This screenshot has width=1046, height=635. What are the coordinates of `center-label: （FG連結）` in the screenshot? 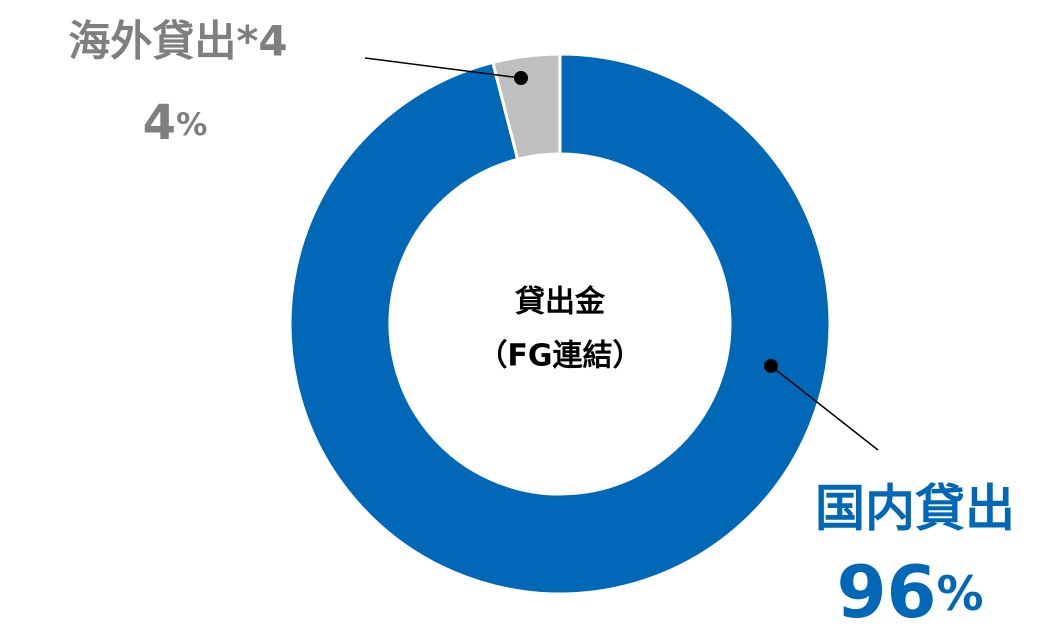 It's located at (559, 356).